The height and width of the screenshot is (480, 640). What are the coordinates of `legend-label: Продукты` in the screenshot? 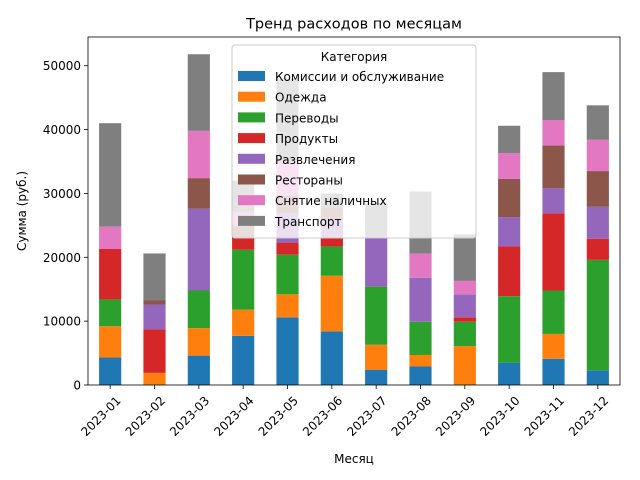 It's located at (306, 139).